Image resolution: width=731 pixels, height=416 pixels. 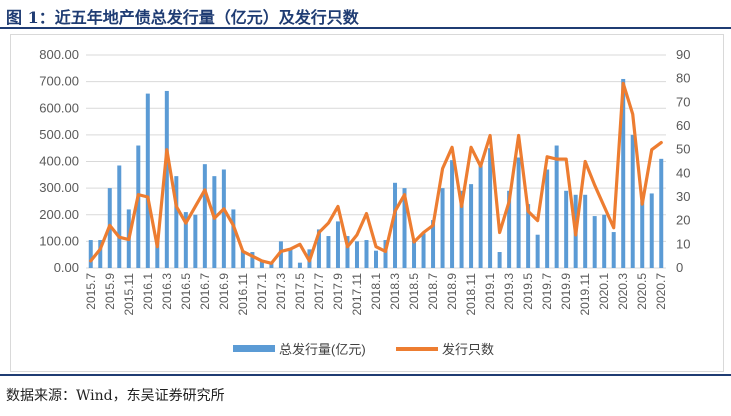 I want to click on legend-line-label: 发行只数, so click(x=468, y=349).